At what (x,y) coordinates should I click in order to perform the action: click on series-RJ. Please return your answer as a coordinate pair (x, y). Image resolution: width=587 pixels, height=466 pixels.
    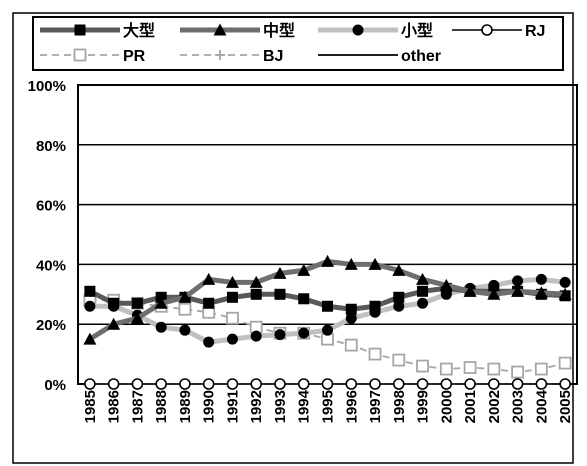
    Looking at the image, I should click on (327, 384).